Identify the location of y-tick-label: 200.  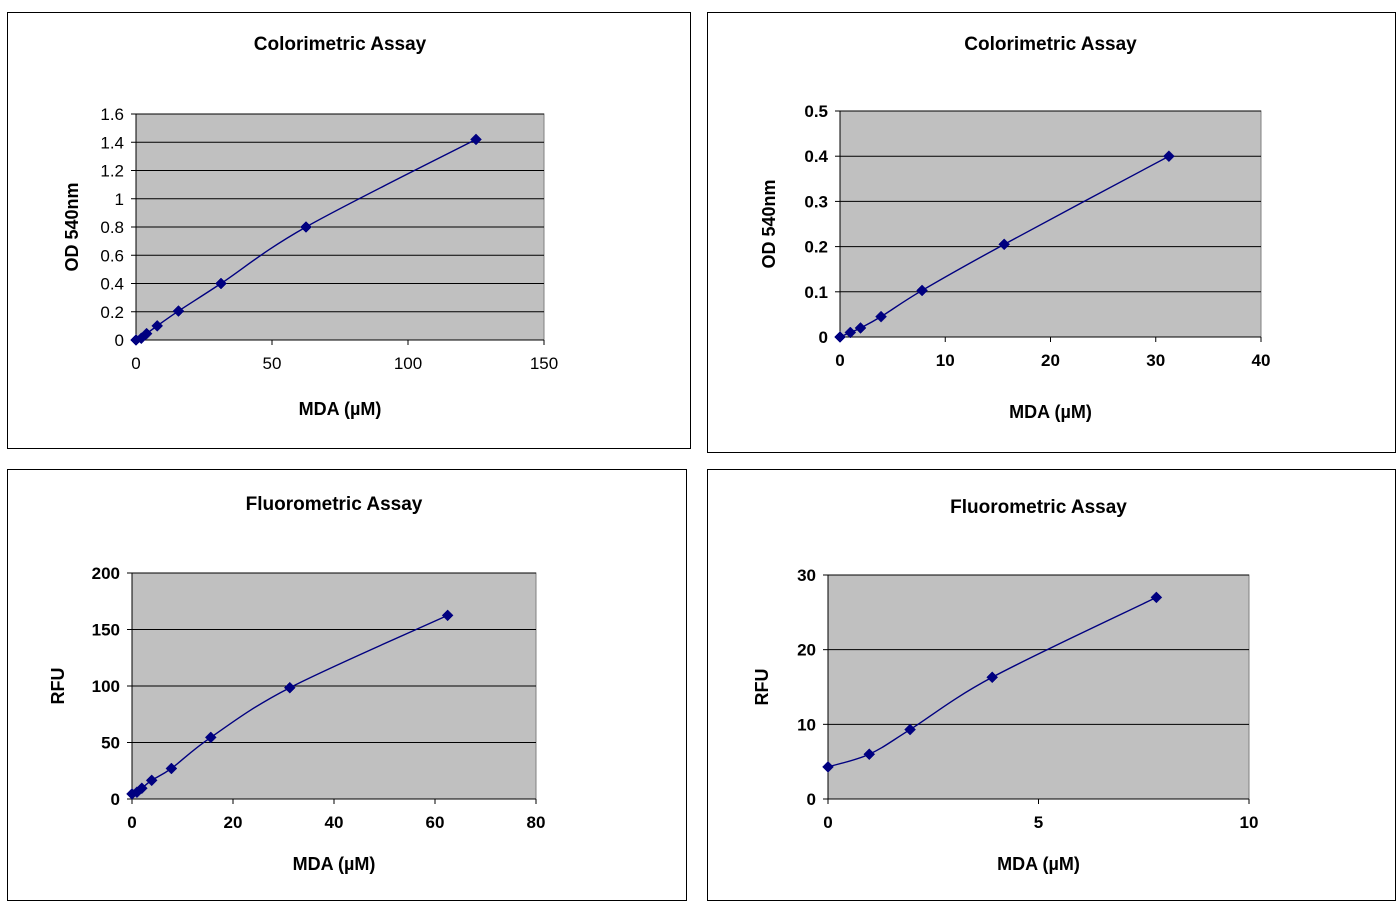
(106, 573).